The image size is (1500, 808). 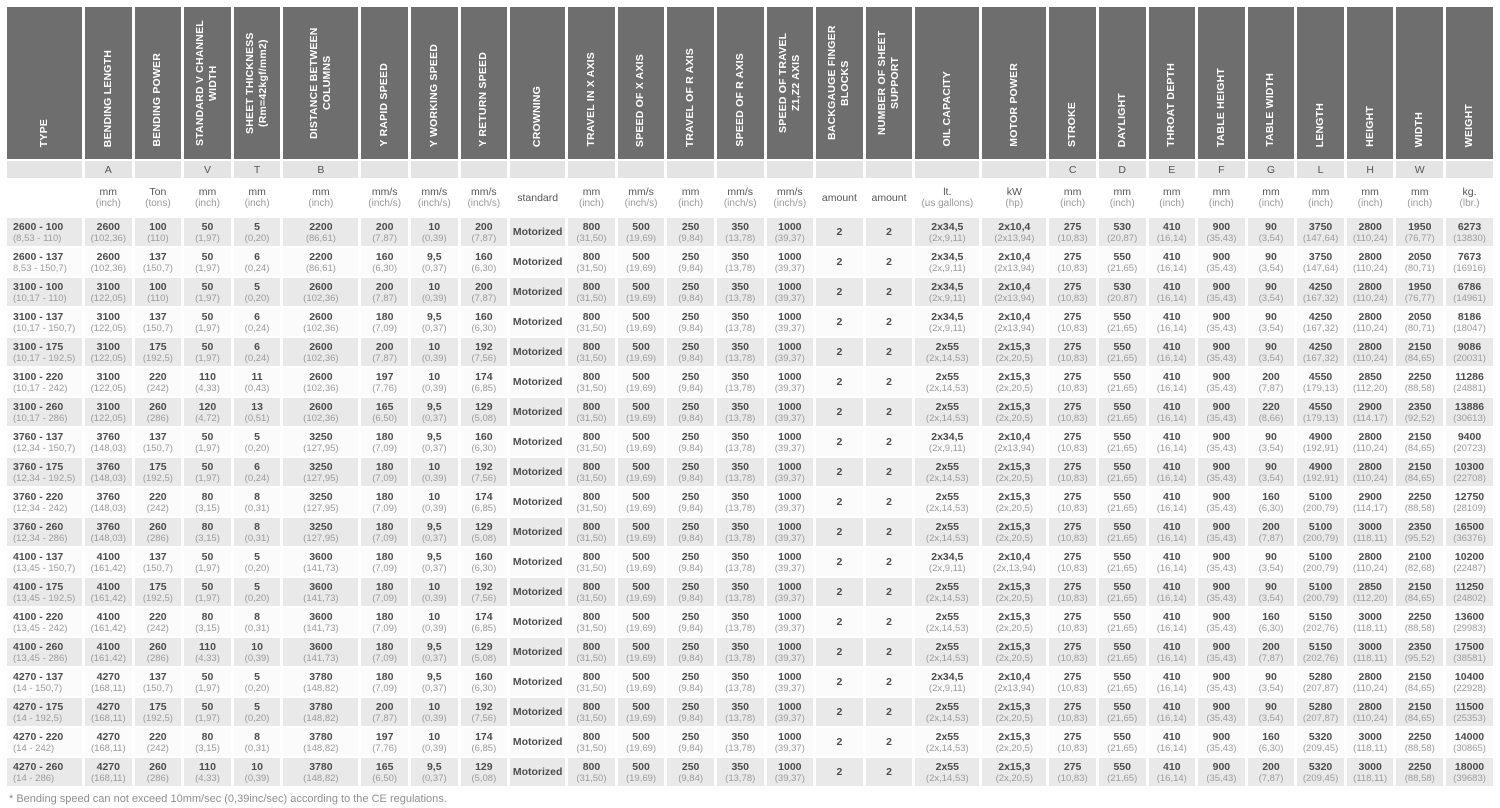 What do you see at coordinates (384, 352) in the screenshot?
I see `table-cell: 200 (7,87)` at bounding box center [384, 352].